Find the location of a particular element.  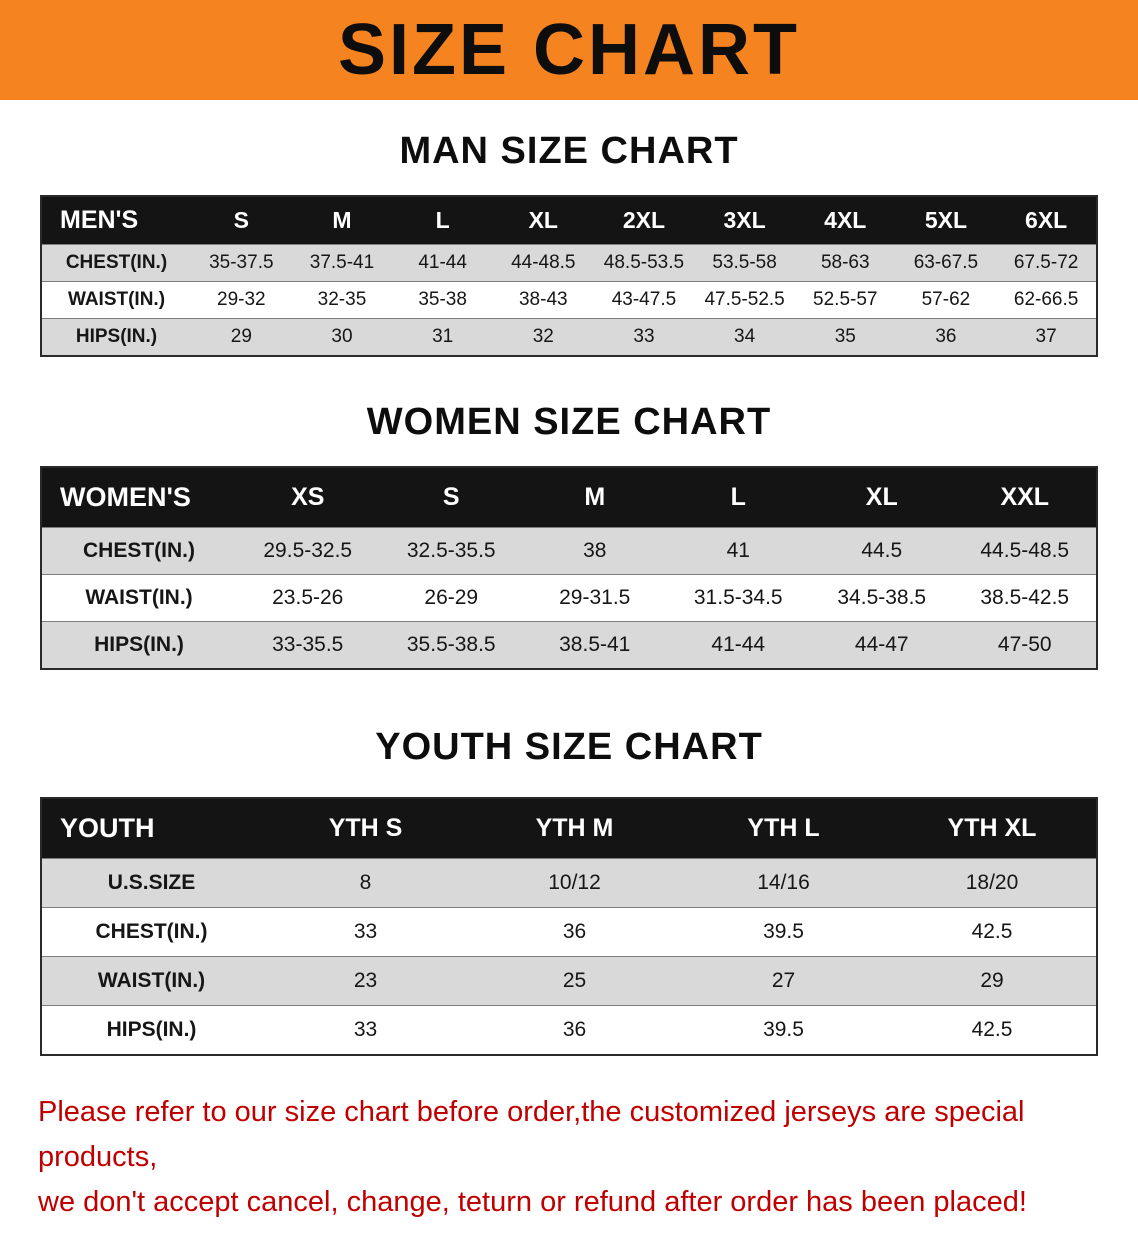

measurement-value: 41-44 is located at coordinates (442, 262).